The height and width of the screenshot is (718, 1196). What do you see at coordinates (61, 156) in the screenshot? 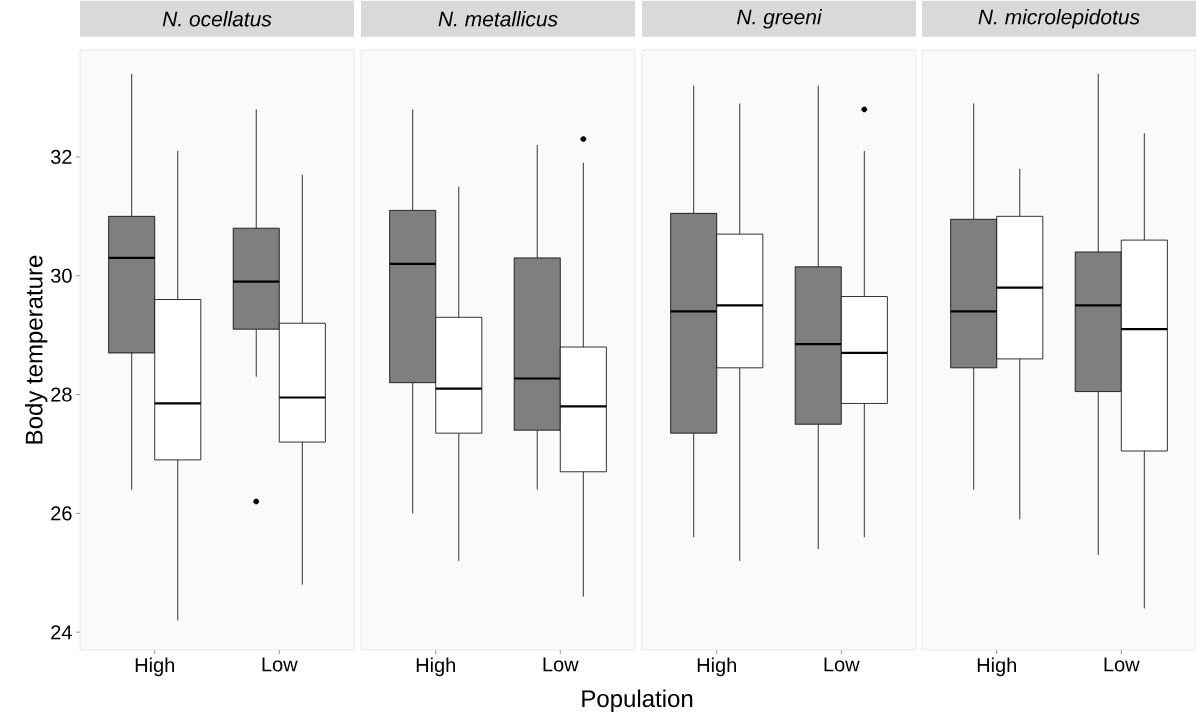
I see `y-tick-label: 32` at bounding box center [61, 156].